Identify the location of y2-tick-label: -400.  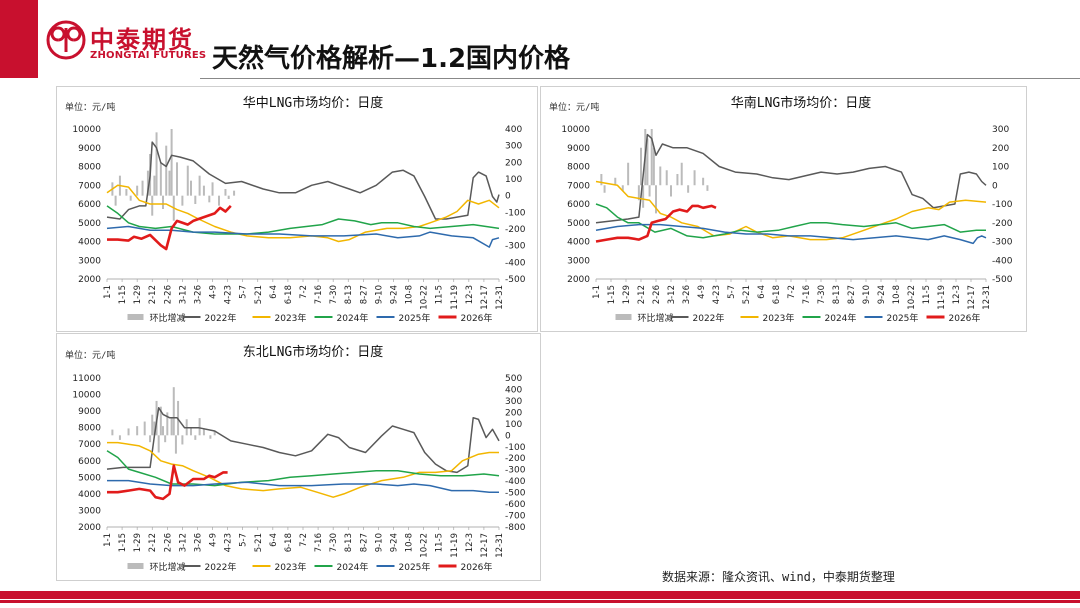
(515, 263).